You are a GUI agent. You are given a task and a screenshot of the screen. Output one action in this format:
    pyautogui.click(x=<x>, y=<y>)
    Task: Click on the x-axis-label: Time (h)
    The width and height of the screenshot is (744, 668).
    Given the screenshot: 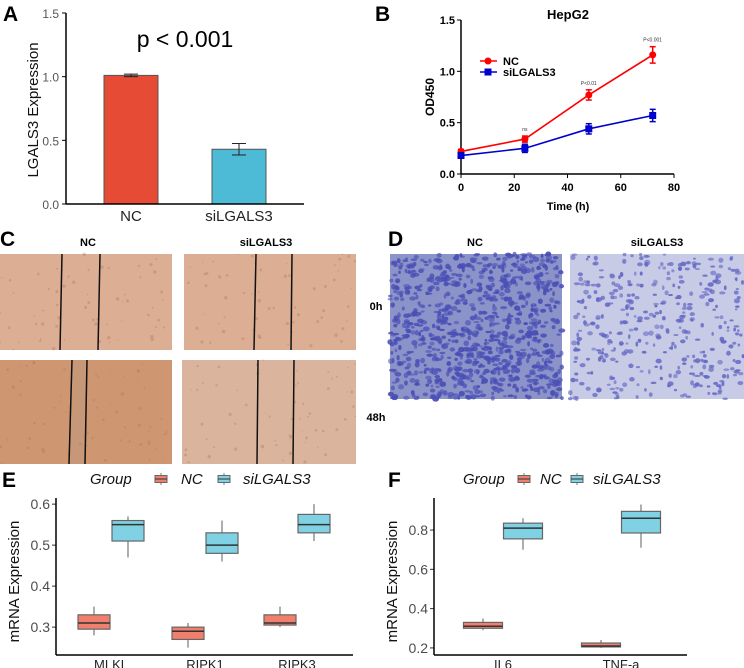 What is the action you would take?
    pyautogui.click(x=568, y=207)
    